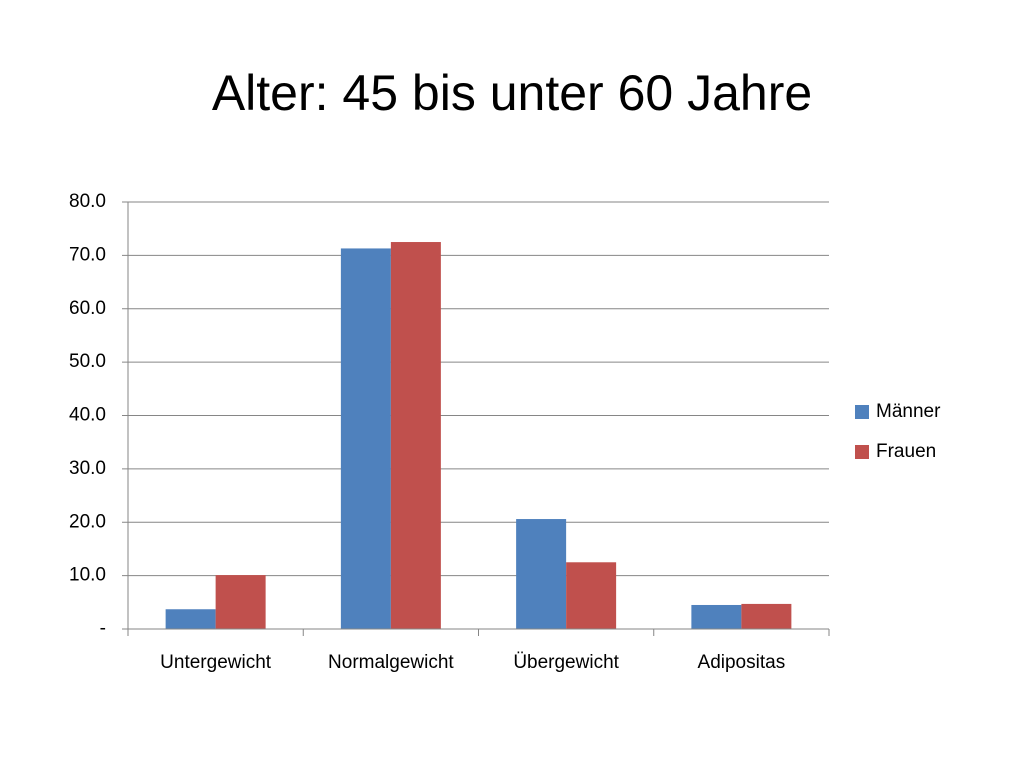 The height and width of the screenshot is (768, 1024). Describe the element at coordinates (512, 93) in the screenshot. I see `chart-title: Alter: 45 bis unter 60 Jahre` at that location.